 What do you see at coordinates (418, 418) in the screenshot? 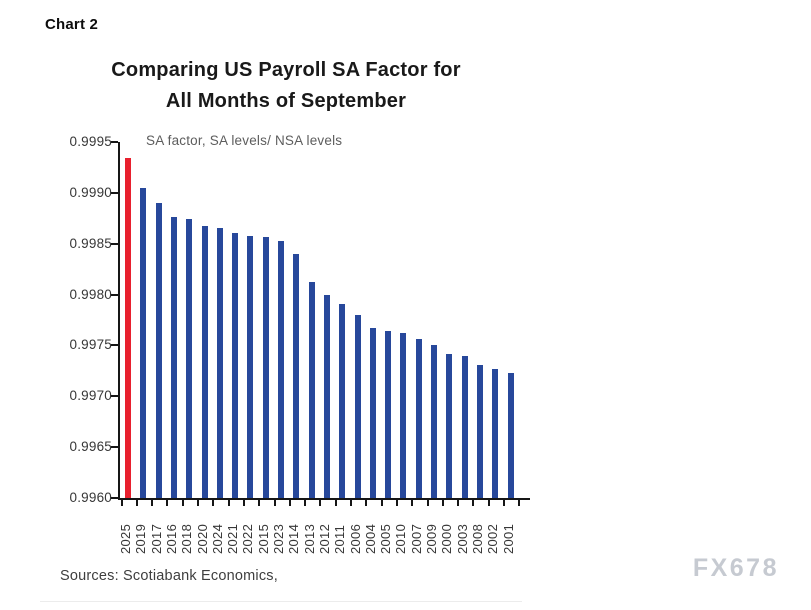
I see `bar-2007` at bounding box center [418, 418].